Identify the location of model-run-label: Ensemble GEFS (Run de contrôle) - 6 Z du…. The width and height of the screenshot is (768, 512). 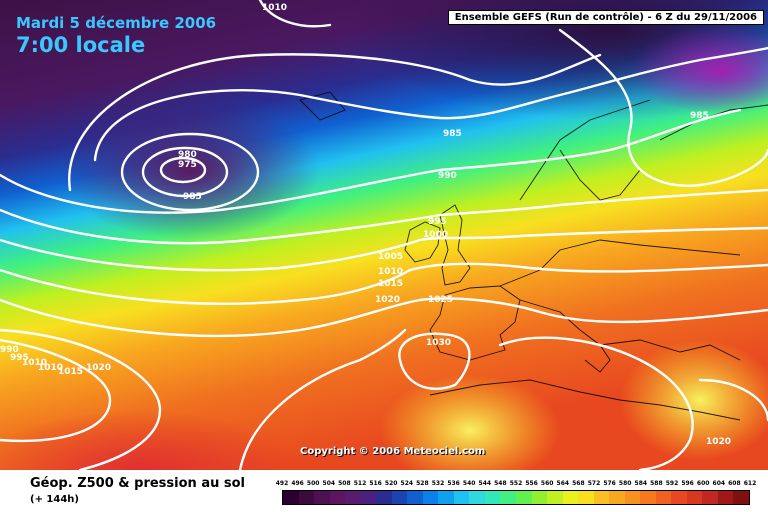
(605, 17).